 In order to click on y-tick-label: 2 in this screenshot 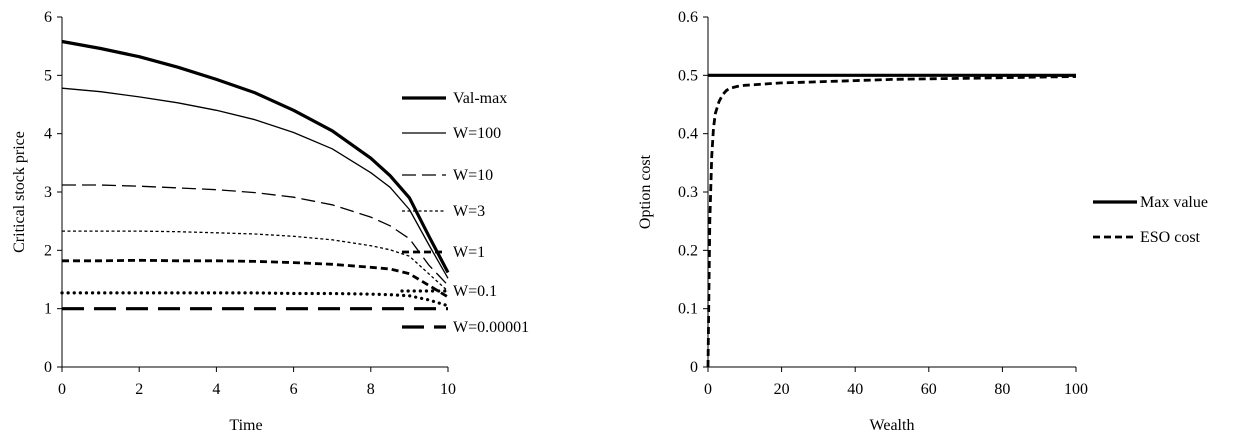, I will do `click(48, 250)`.